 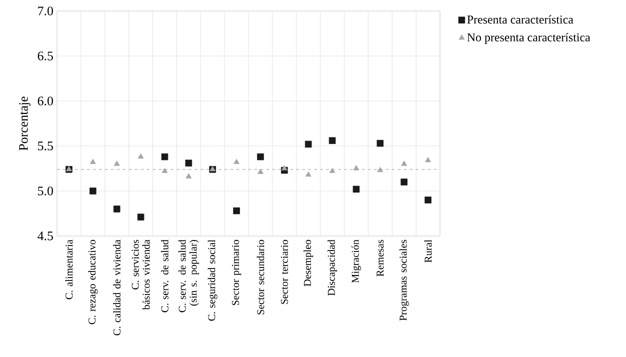 I want to click on x-tick-label: Sector secundario, so click(x=260, y=277).